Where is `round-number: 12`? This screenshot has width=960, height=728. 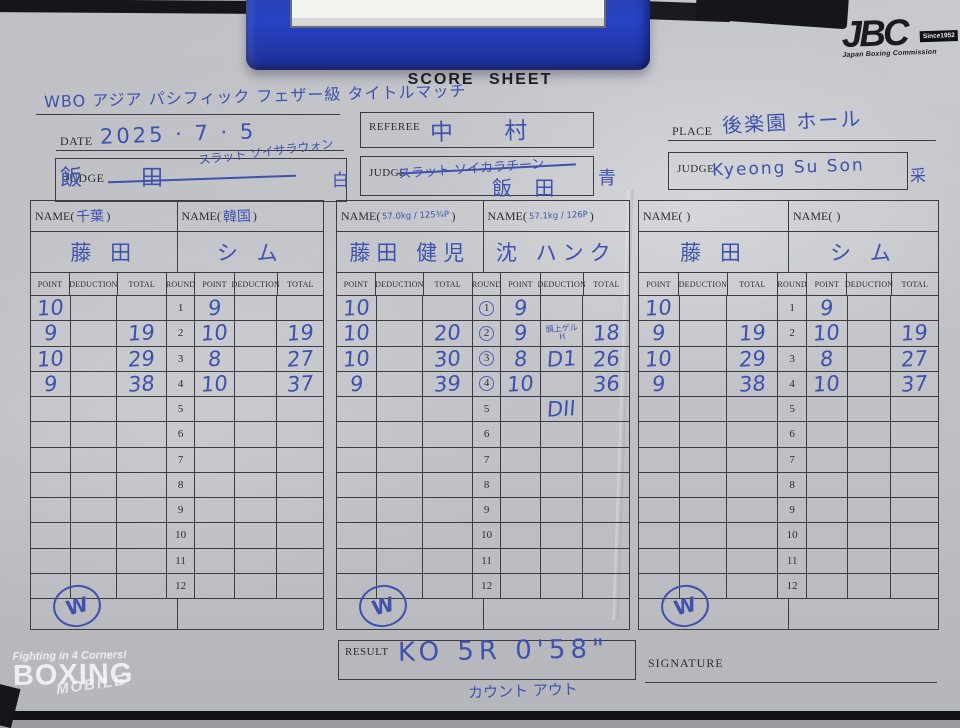 round-number: 12 is located at coordinates (487, 585).